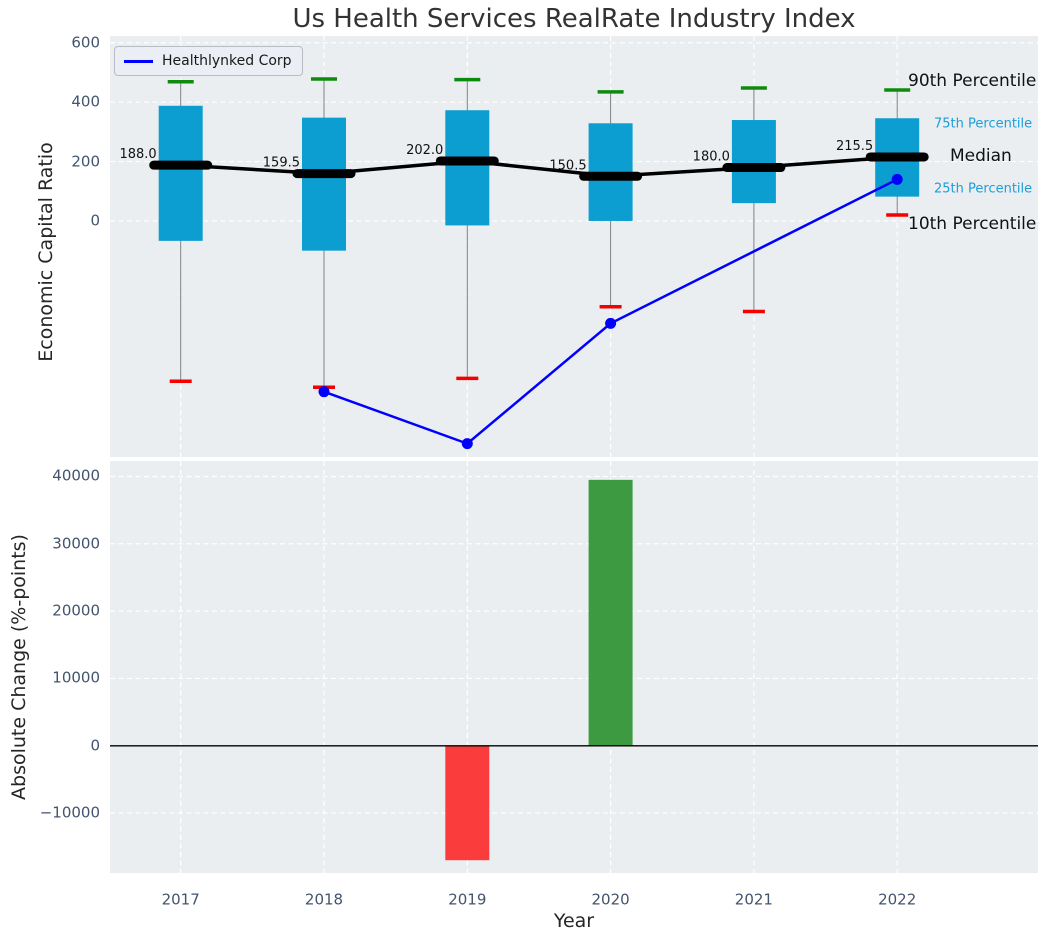 Image resolution: width=1048 pixels, height=942 pixels. What do you see at coordinates (610, 612) in the screenshot?
I see `change-bar-positive` at bounding box center [610, 612].